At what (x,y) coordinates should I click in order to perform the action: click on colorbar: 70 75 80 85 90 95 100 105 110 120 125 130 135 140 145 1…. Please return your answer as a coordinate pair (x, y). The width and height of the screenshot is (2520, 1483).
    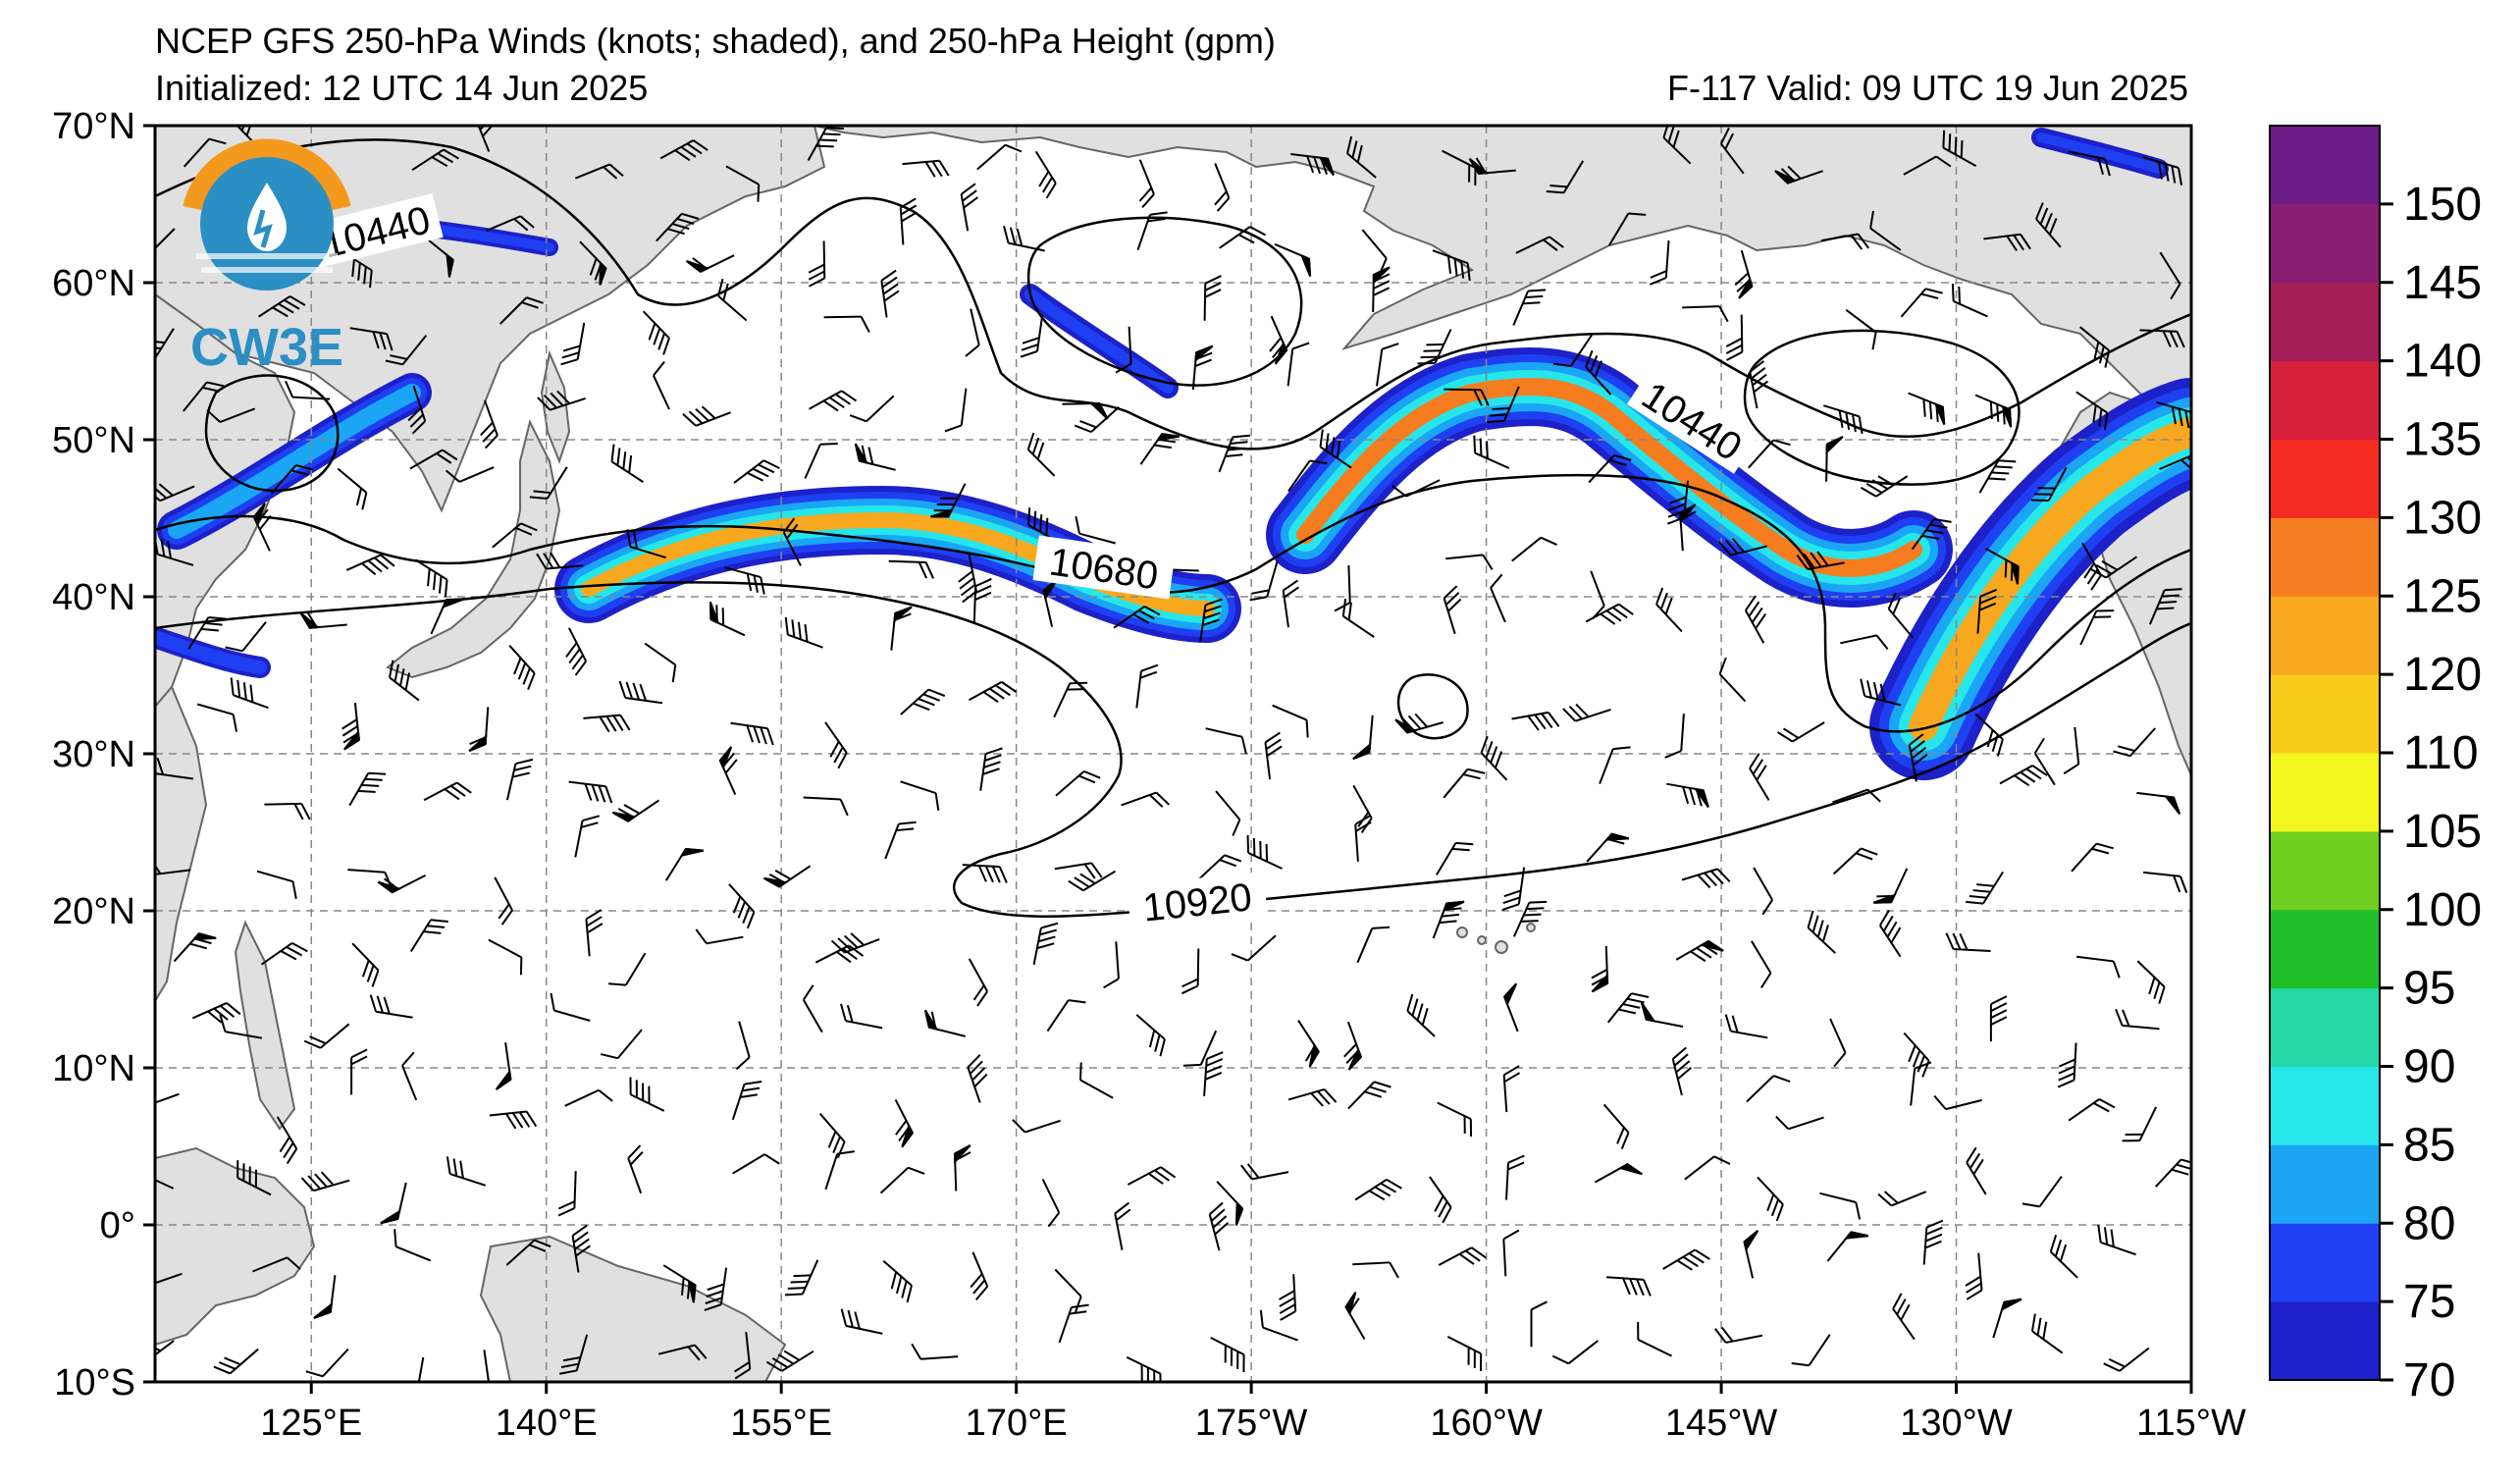
    Looking at the image, I should click on (2375, 766).